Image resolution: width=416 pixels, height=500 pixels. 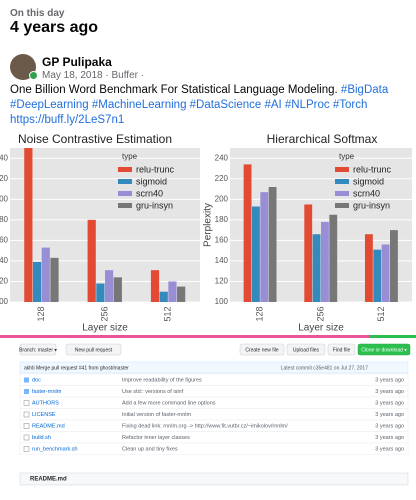 What do you see at coordinates (222, 260) in the screenshot?
I see `y-tick-label: 140` at bounding box center [222, 260].